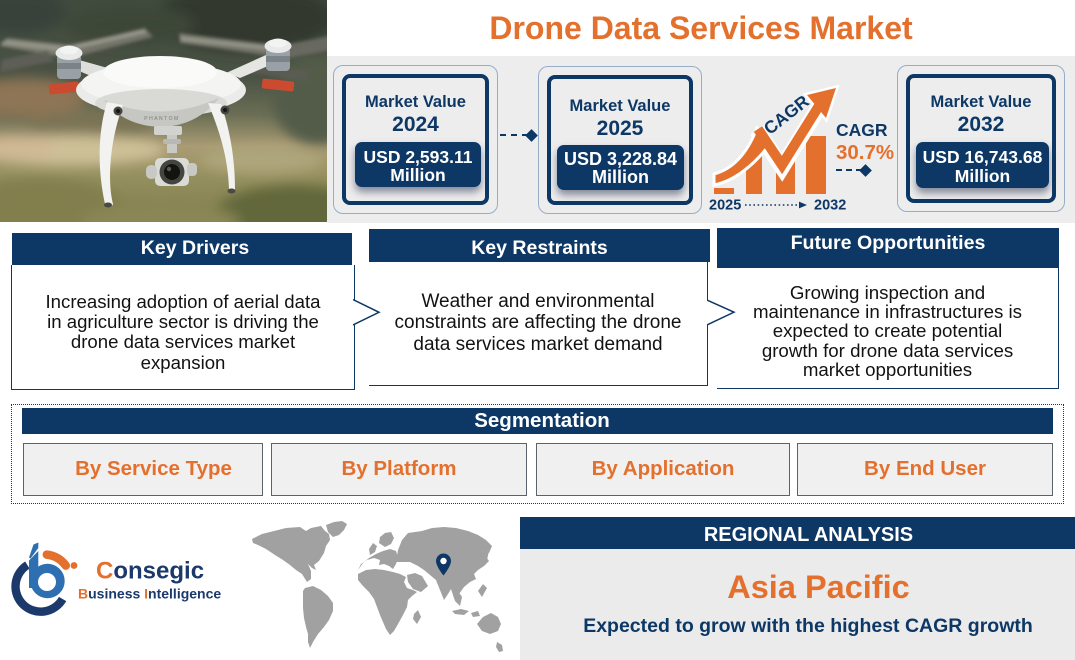 The height and width of the screenshot is (660, 1075). Describe the element at coordinates (830, 206) in the screenshot. I see `svg-text: 2032` at that location.